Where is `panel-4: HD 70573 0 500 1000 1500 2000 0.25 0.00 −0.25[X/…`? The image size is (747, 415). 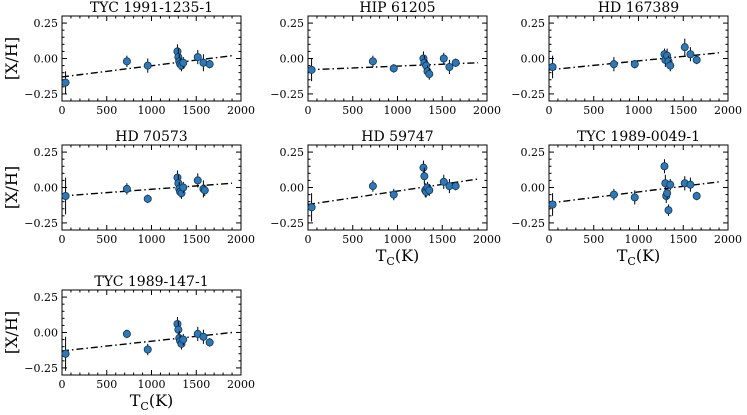
panel-4: HD 70573 0 500 1000 1500 2000 0.25 0.00 −0.25[X/… is located at coordinates (128, 187).